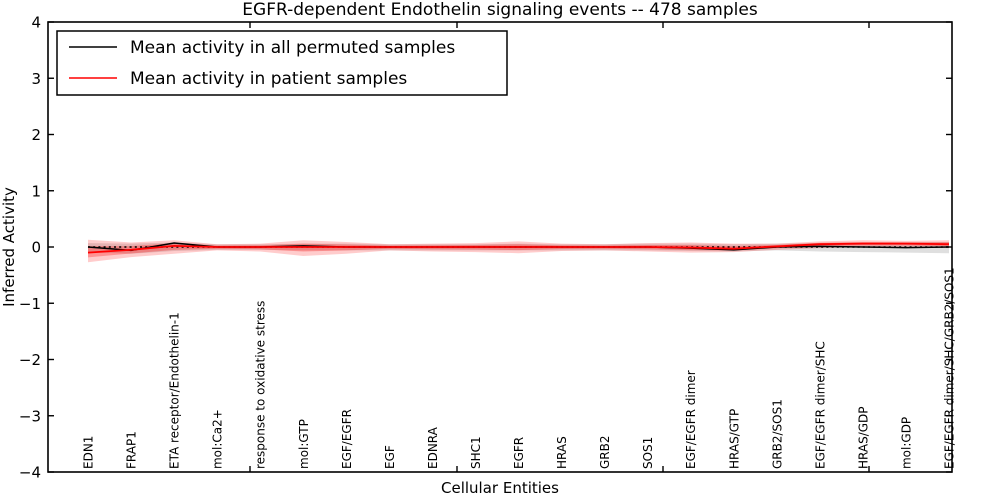 Image resolution: width=1000 pixels, height=504 pixels. Describe the element at coordinates (605, 452) in the screenshot. I see `x-category-label: GRB2` at that location.